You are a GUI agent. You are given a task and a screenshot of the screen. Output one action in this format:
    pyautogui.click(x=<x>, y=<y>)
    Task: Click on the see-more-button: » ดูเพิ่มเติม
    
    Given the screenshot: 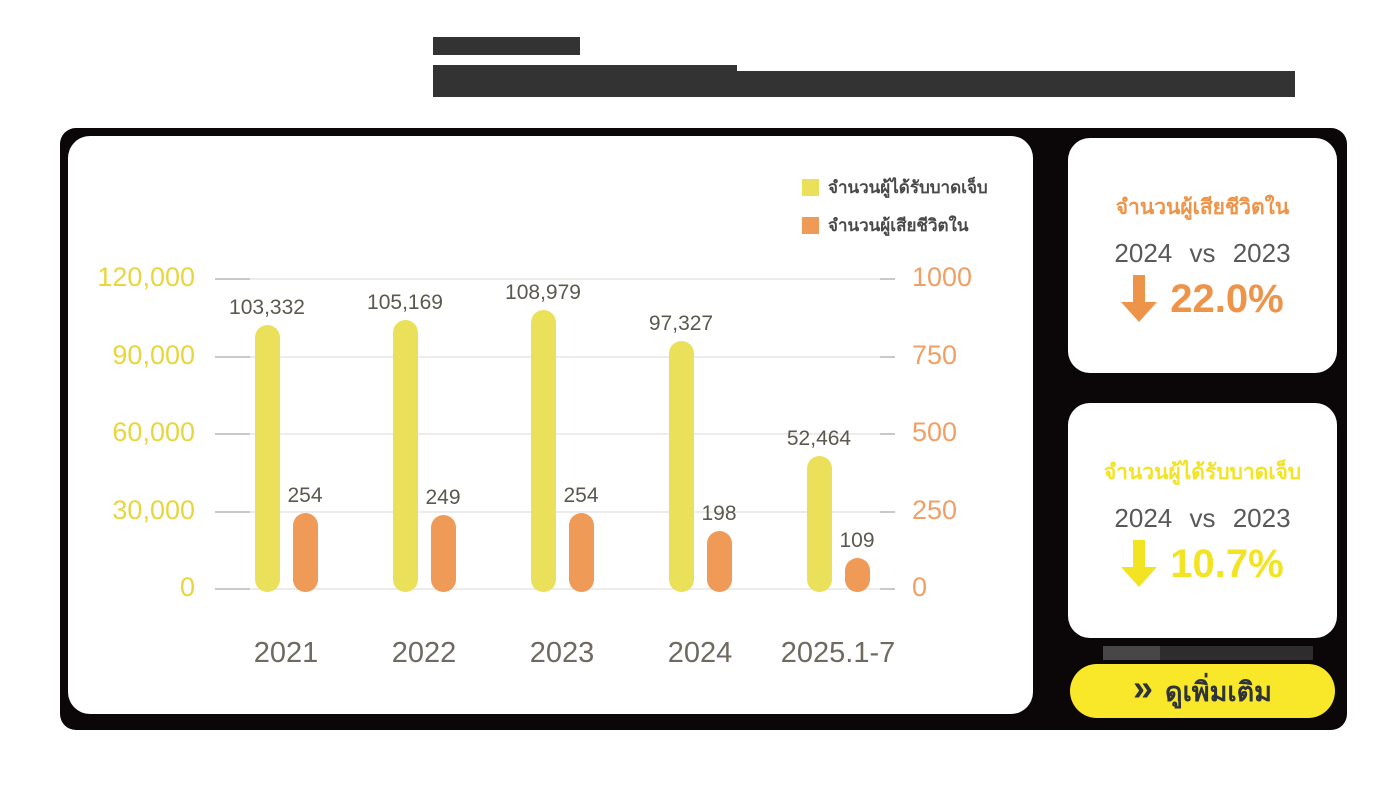 What is the action you would take?
    pyautogui.click(x=1202, y=691)
    